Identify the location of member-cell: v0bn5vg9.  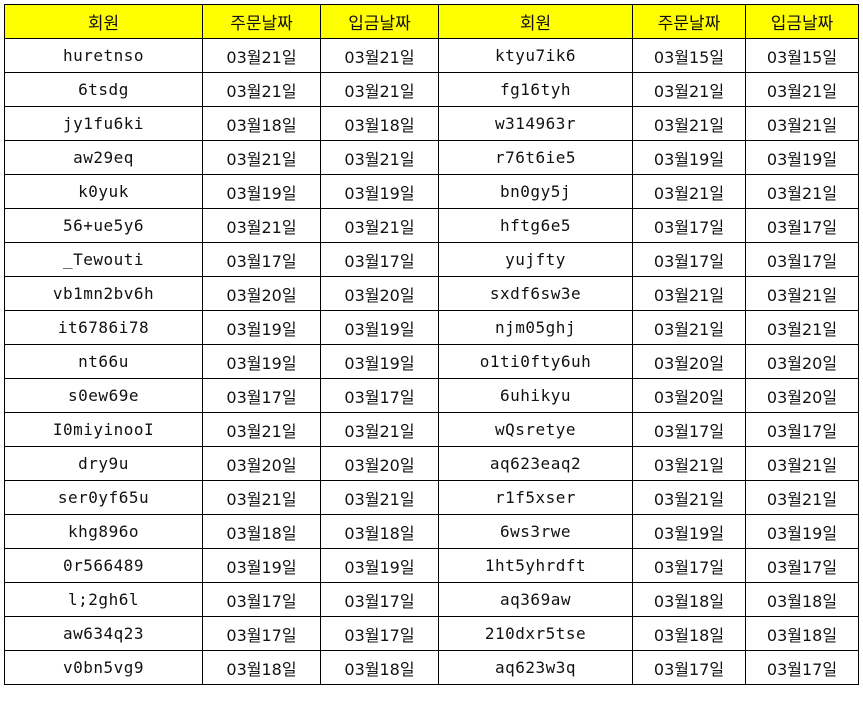
(103, 667).